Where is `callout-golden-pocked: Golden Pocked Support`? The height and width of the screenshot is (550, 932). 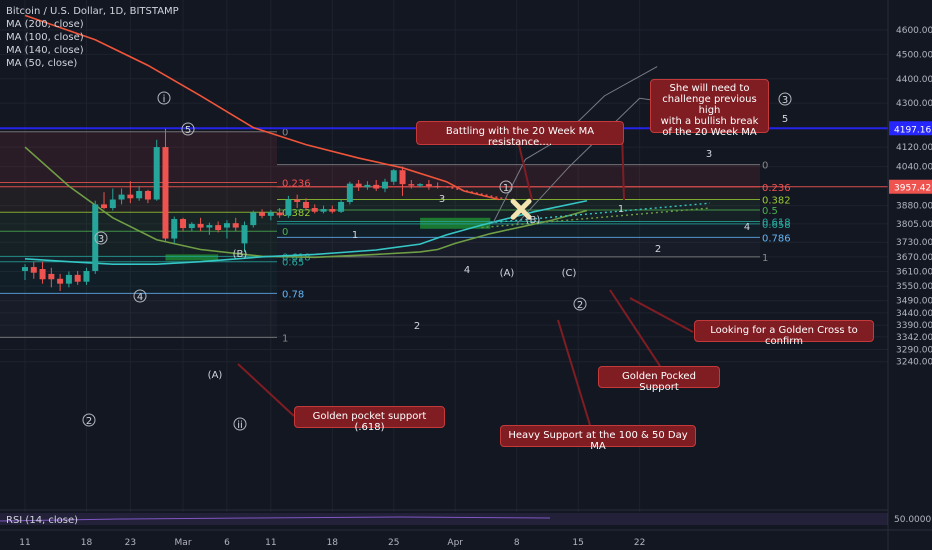
callout-golden-pocked: Golden Pocked Support is located at coordinates (659, 379).